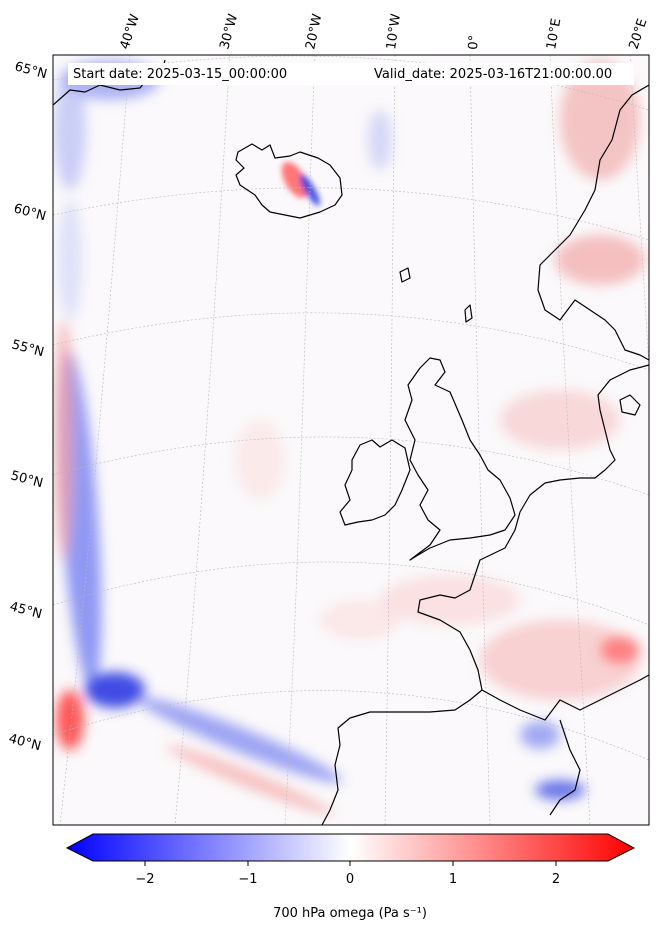 Image resolution: width=659 pixels, height=936 pixels. What do you see at coordinates (314, 31) in the screenshot?
I see `lon-label: 20°W` at bounding box center [314, 31].